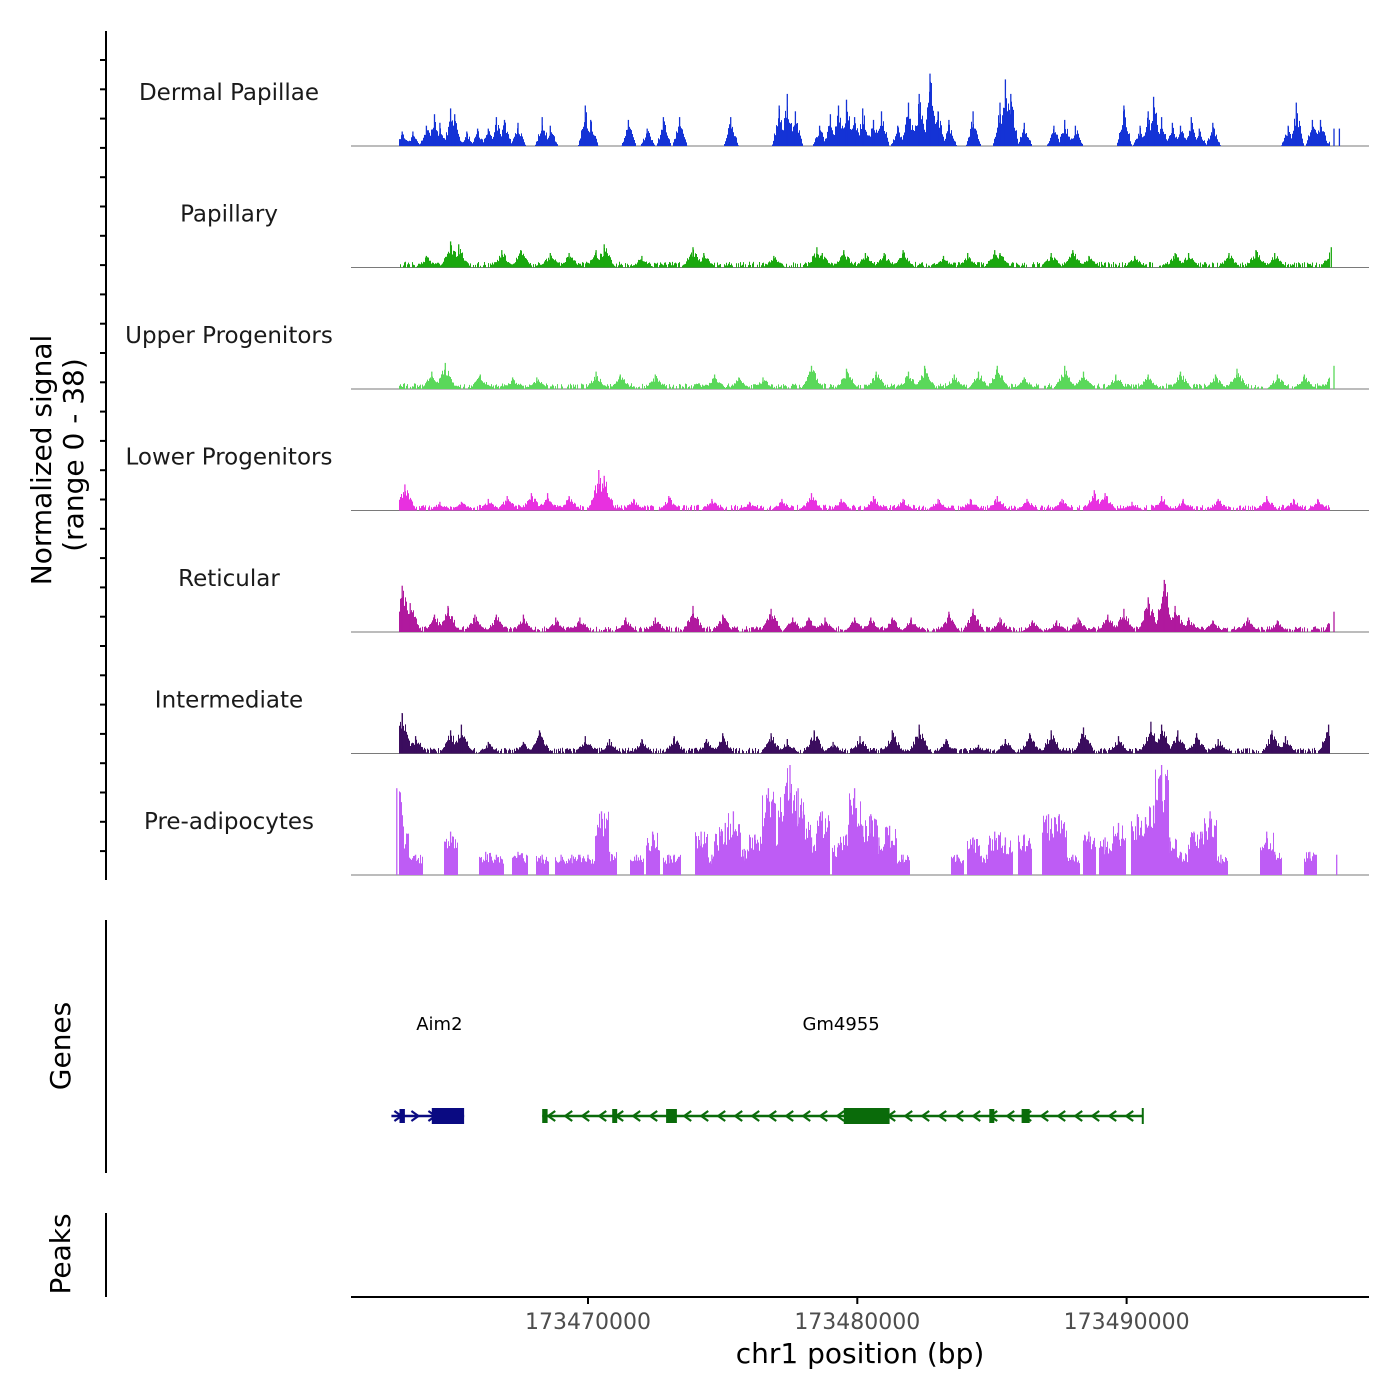 This screenshot has height=1400, width=1400. I want to click on track-label: Lower Progenitors, so click(229, 458).